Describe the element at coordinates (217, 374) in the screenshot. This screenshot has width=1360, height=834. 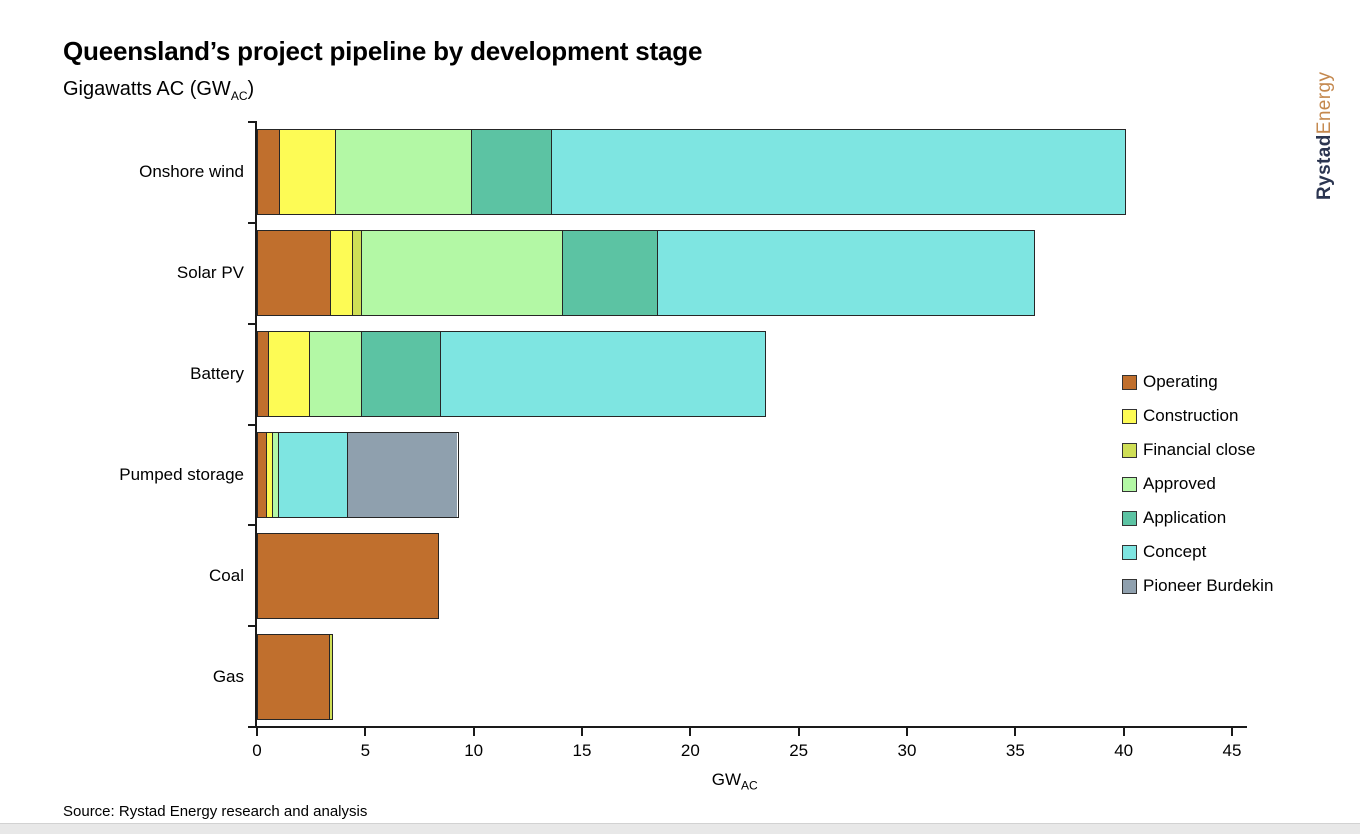
I see `category-label: Battery` at that location.